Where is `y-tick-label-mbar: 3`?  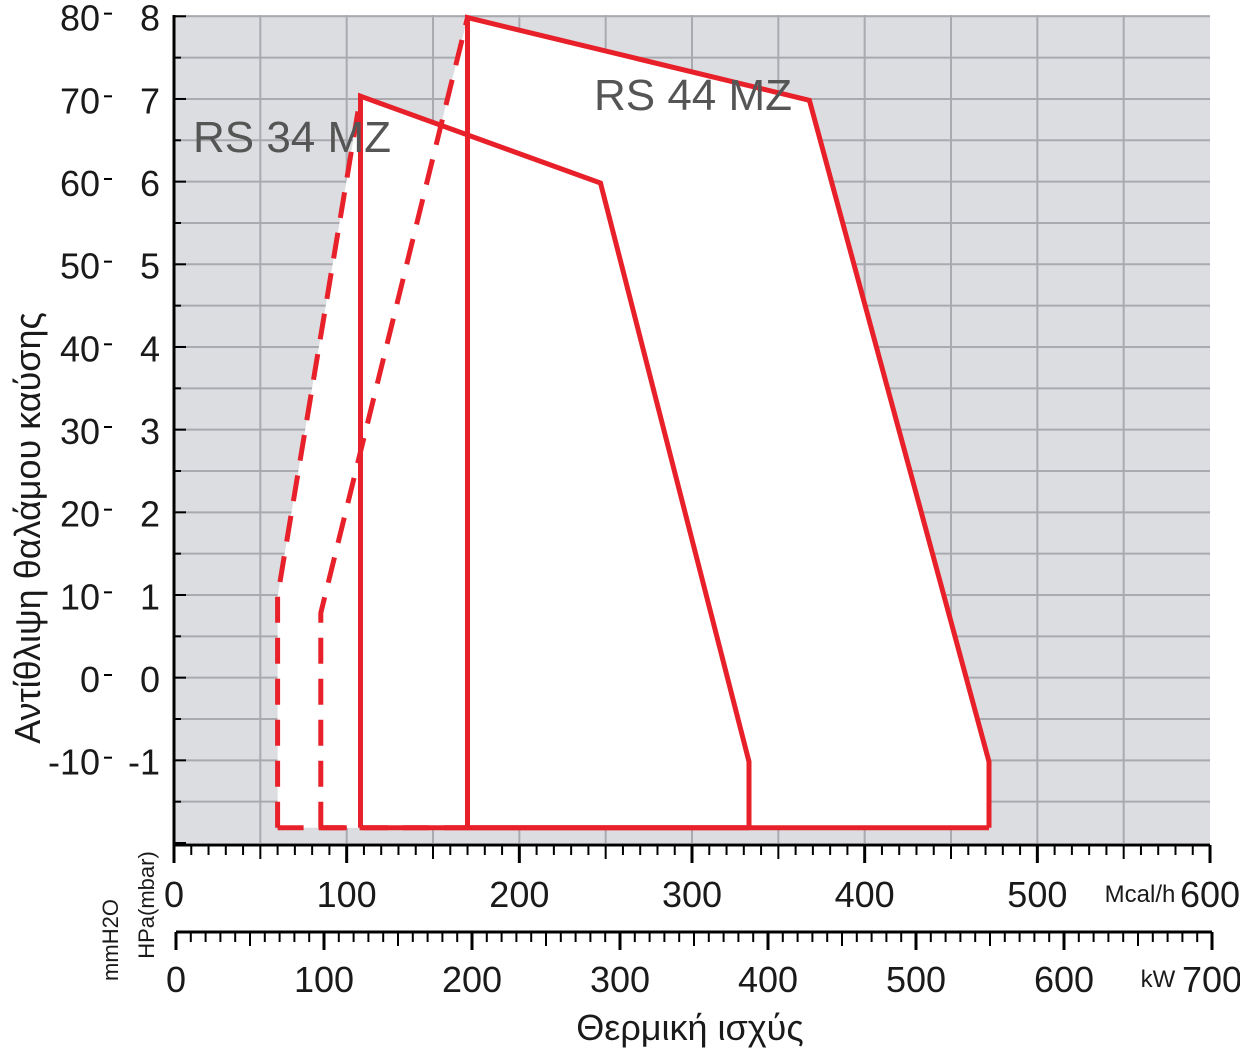
y-tick-label-mbar: 3 is located at coordinates (150, 431).